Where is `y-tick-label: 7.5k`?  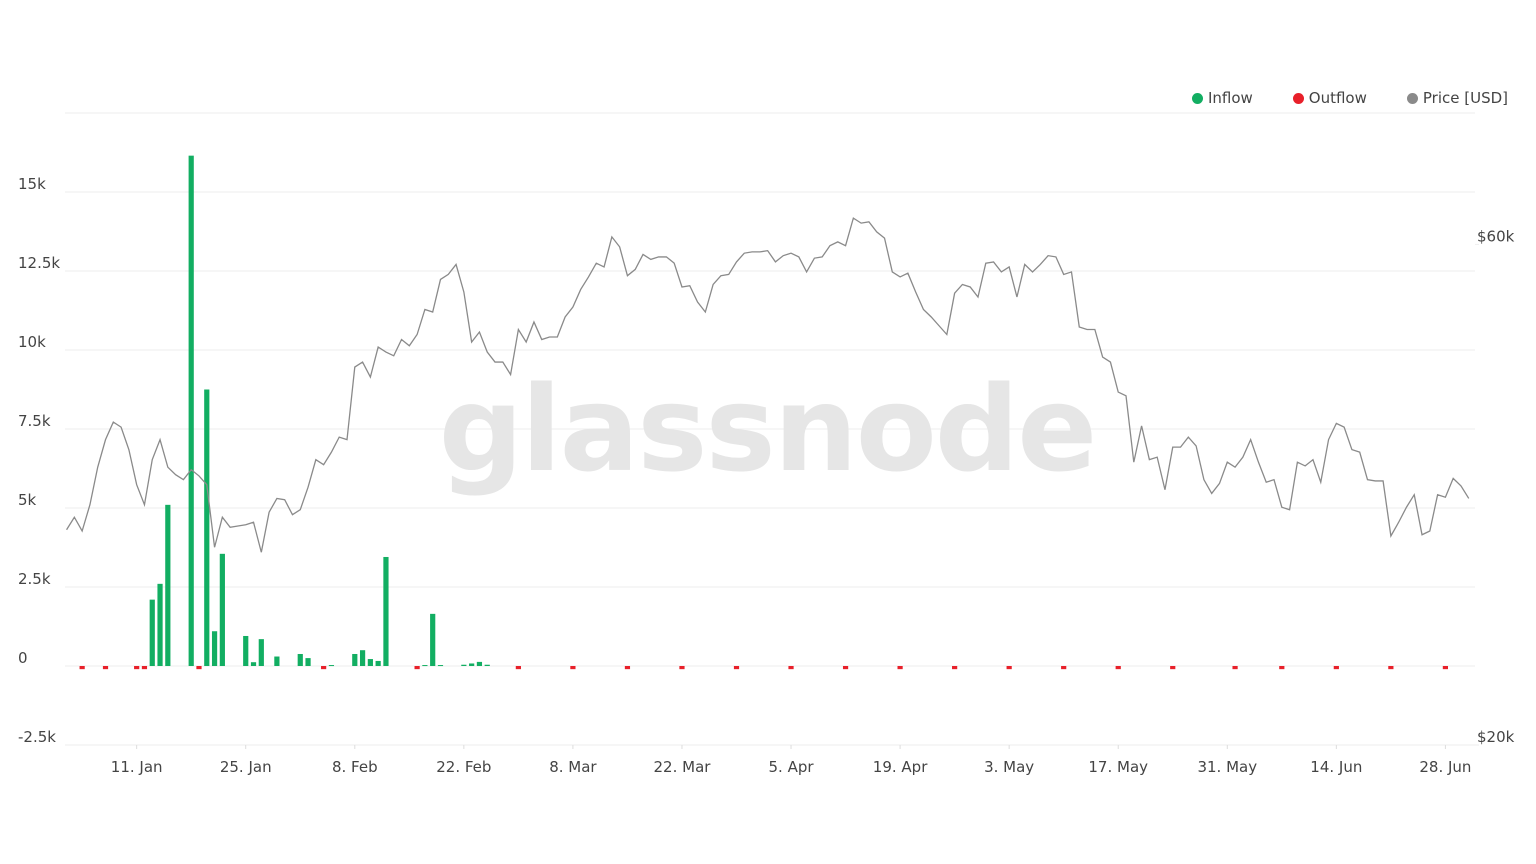
y-tick-label: 7.5k is located at coordinates (34, 421).